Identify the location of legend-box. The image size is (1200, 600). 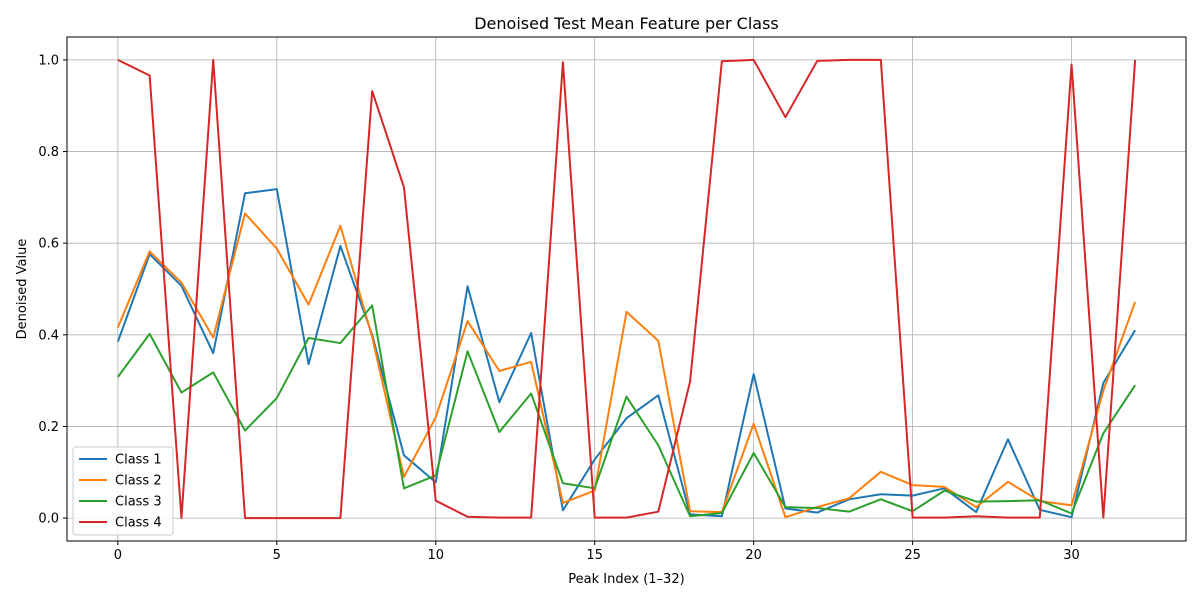
(123, 491).